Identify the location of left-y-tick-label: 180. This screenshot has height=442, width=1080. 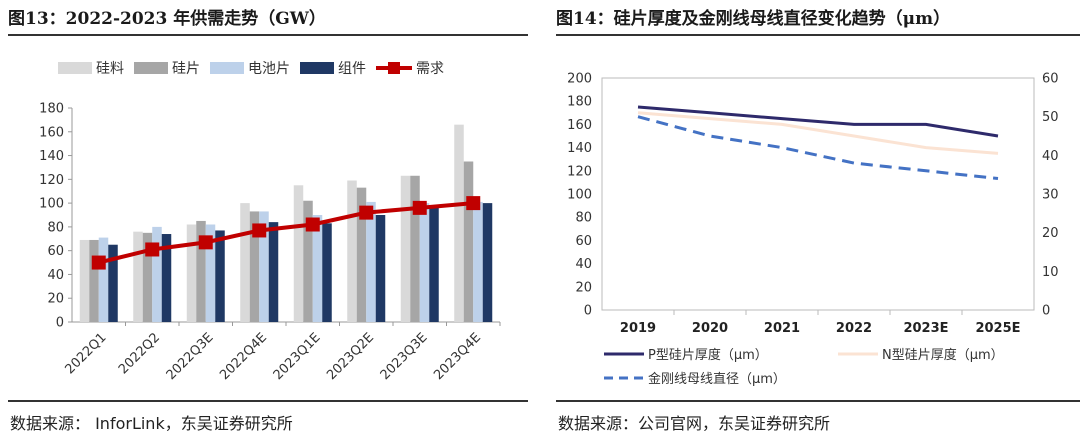
(51, 109).